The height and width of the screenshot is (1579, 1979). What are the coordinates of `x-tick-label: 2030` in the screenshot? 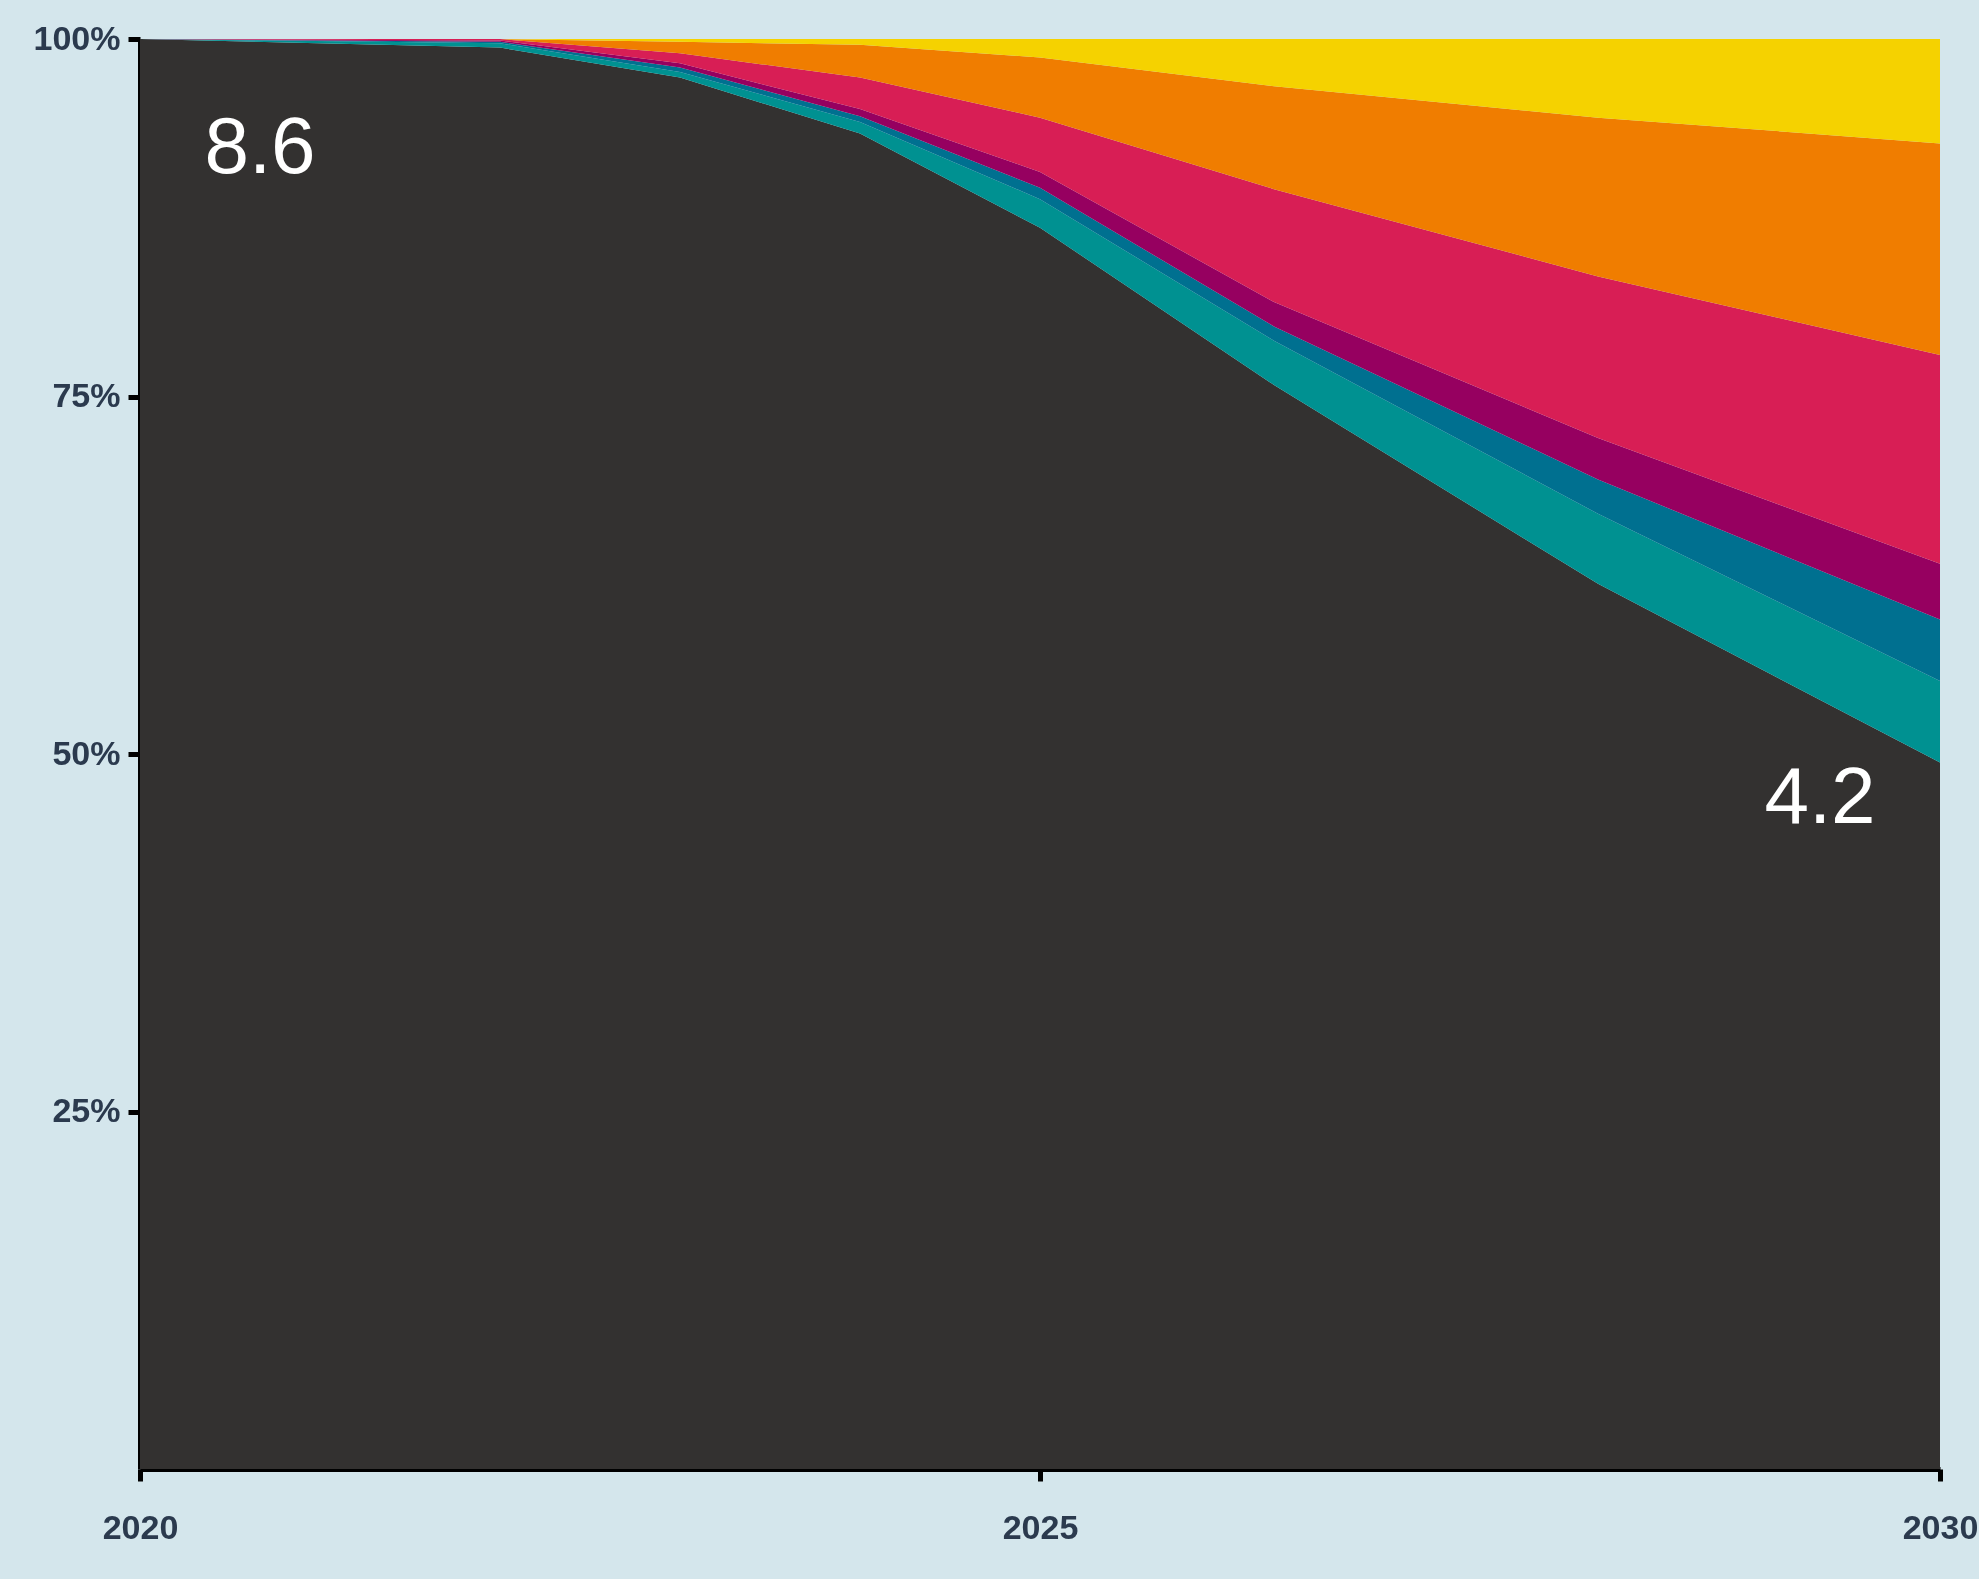 It's located at (1940, 1526).